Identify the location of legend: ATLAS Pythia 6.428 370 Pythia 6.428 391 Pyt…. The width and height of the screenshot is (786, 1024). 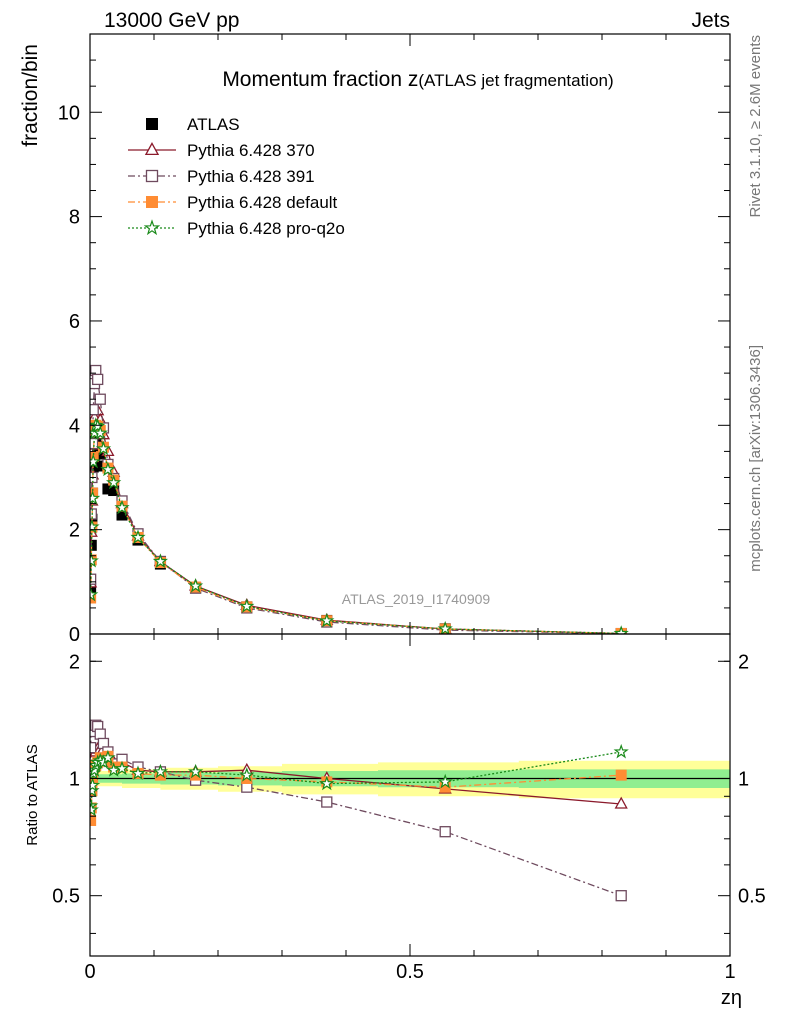
(236, 176).